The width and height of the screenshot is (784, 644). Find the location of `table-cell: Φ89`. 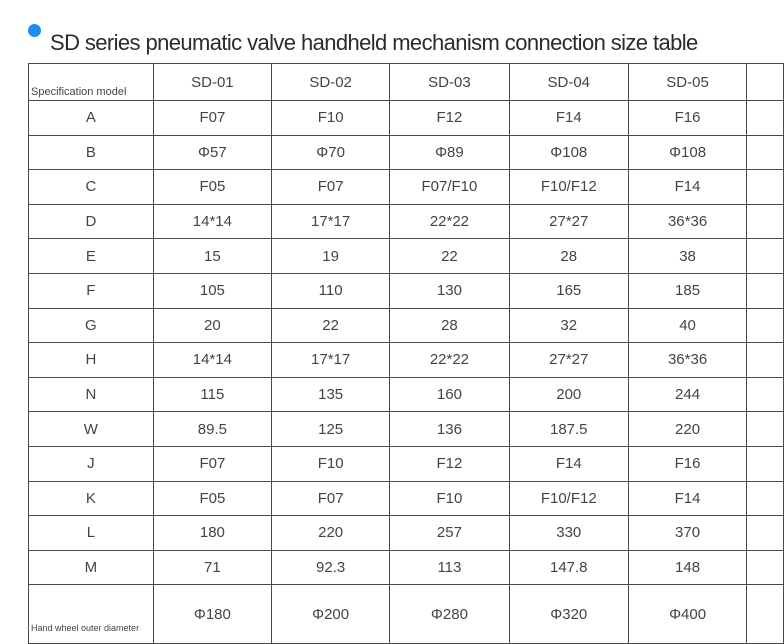

table-cell: Φ89 is located at coordinates (449, 152).